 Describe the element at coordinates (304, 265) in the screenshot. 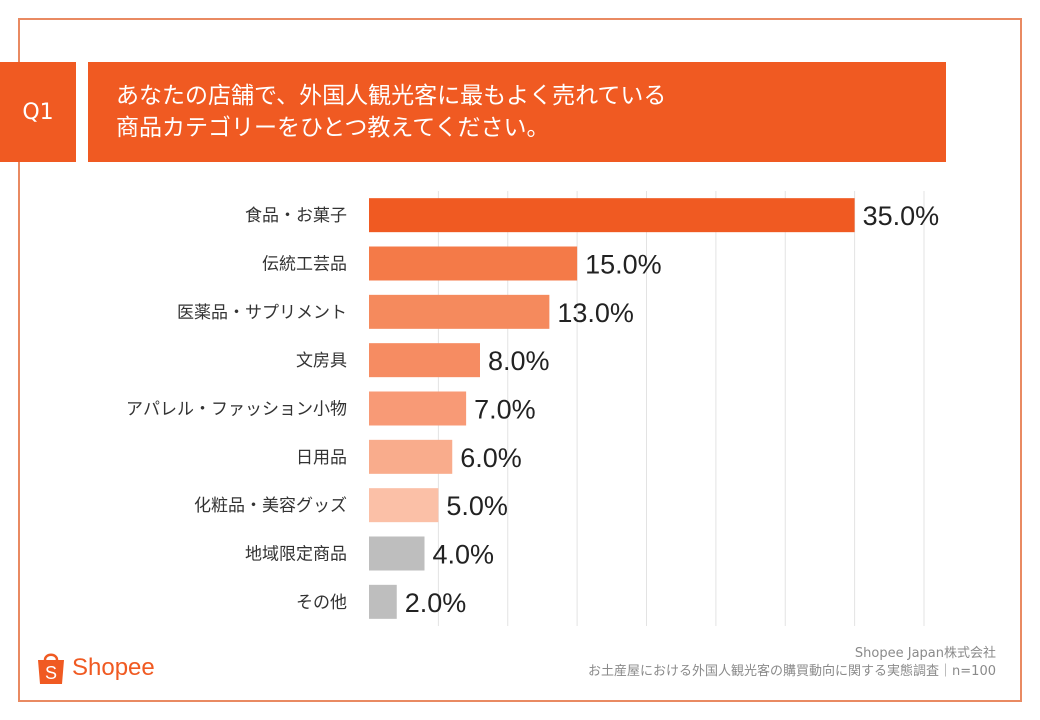

I see `category-label: 伝統工芸品` at that location.